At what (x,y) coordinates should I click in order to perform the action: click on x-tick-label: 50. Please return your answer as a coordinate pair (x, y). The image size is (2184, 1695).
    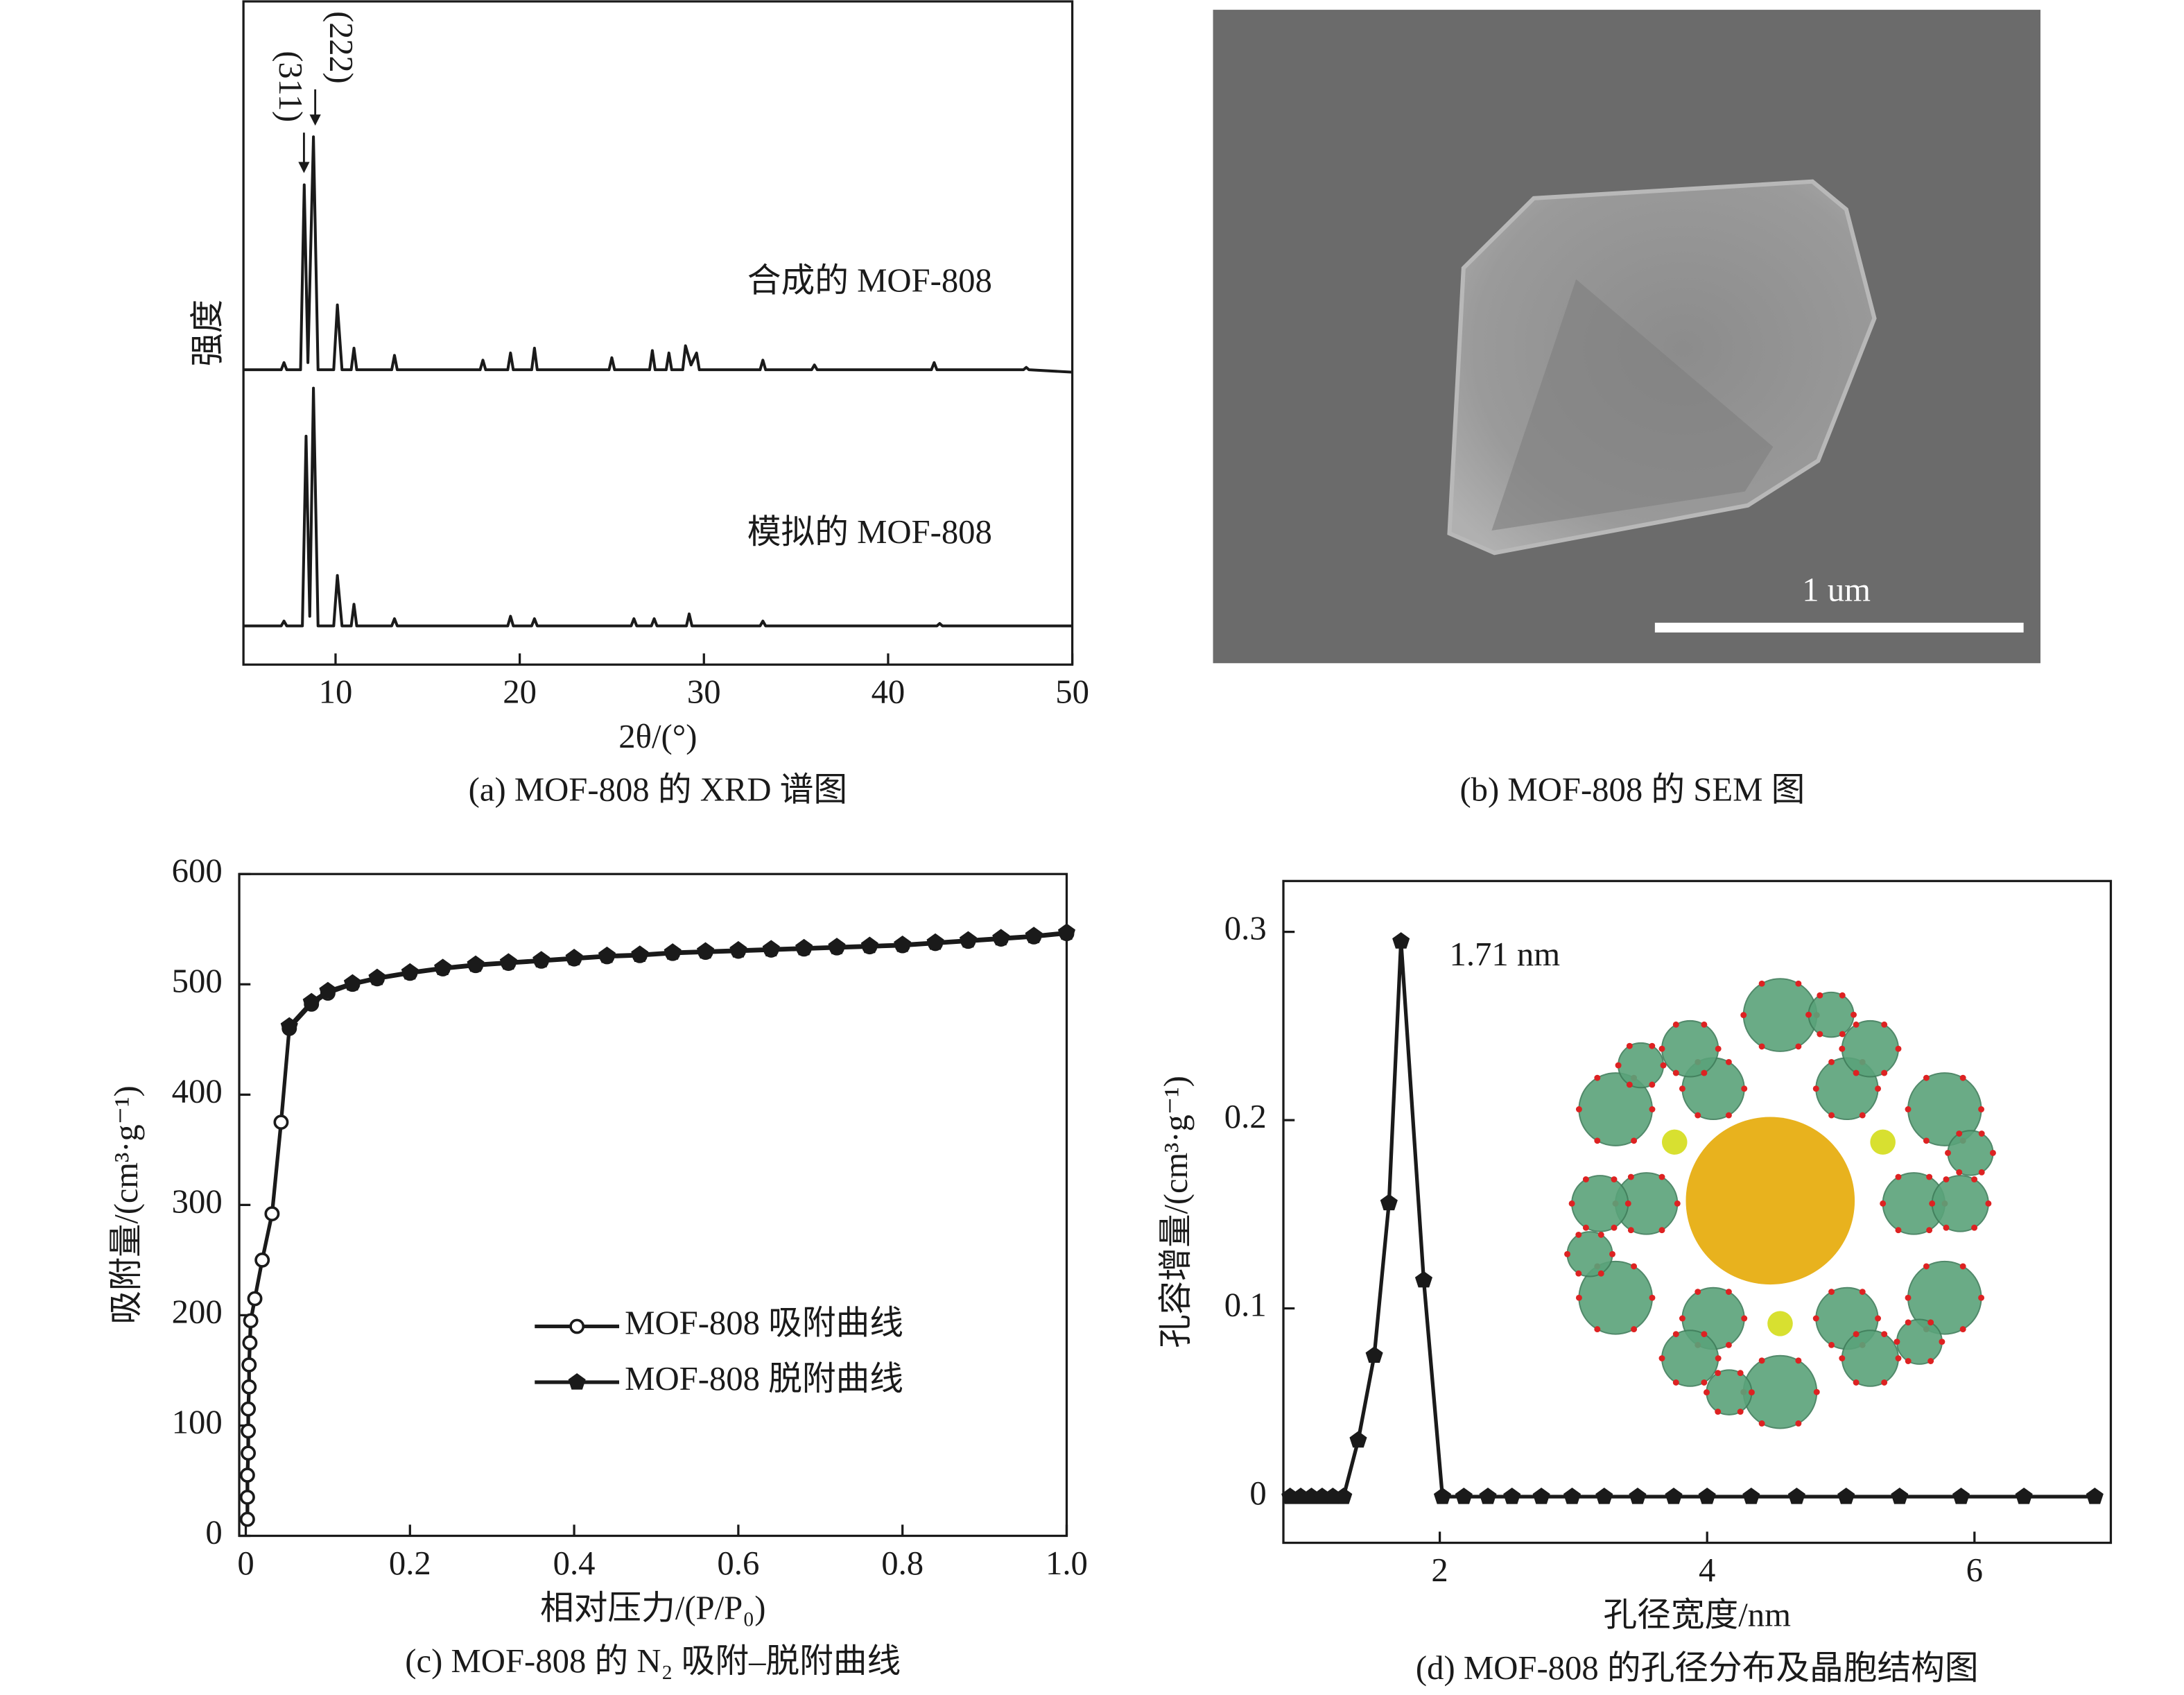
    Looking at the image, I should click on (1072, 693).